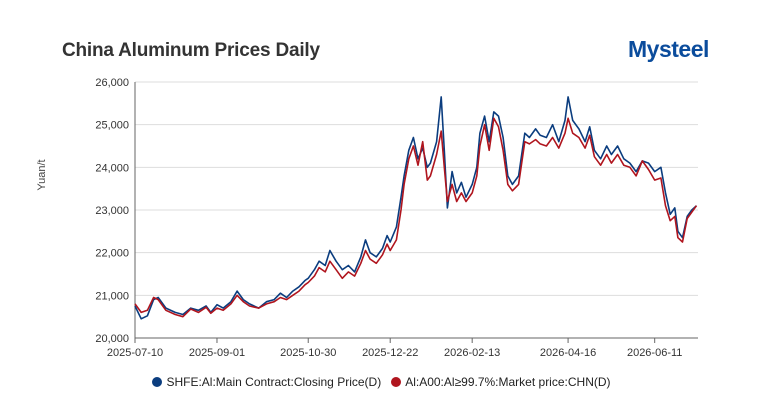 The image size is (763, 415). I want to click on legend-item-a00: Al:A00:Al≥99.7%:Market price:CHN(D), so click(501, 382).